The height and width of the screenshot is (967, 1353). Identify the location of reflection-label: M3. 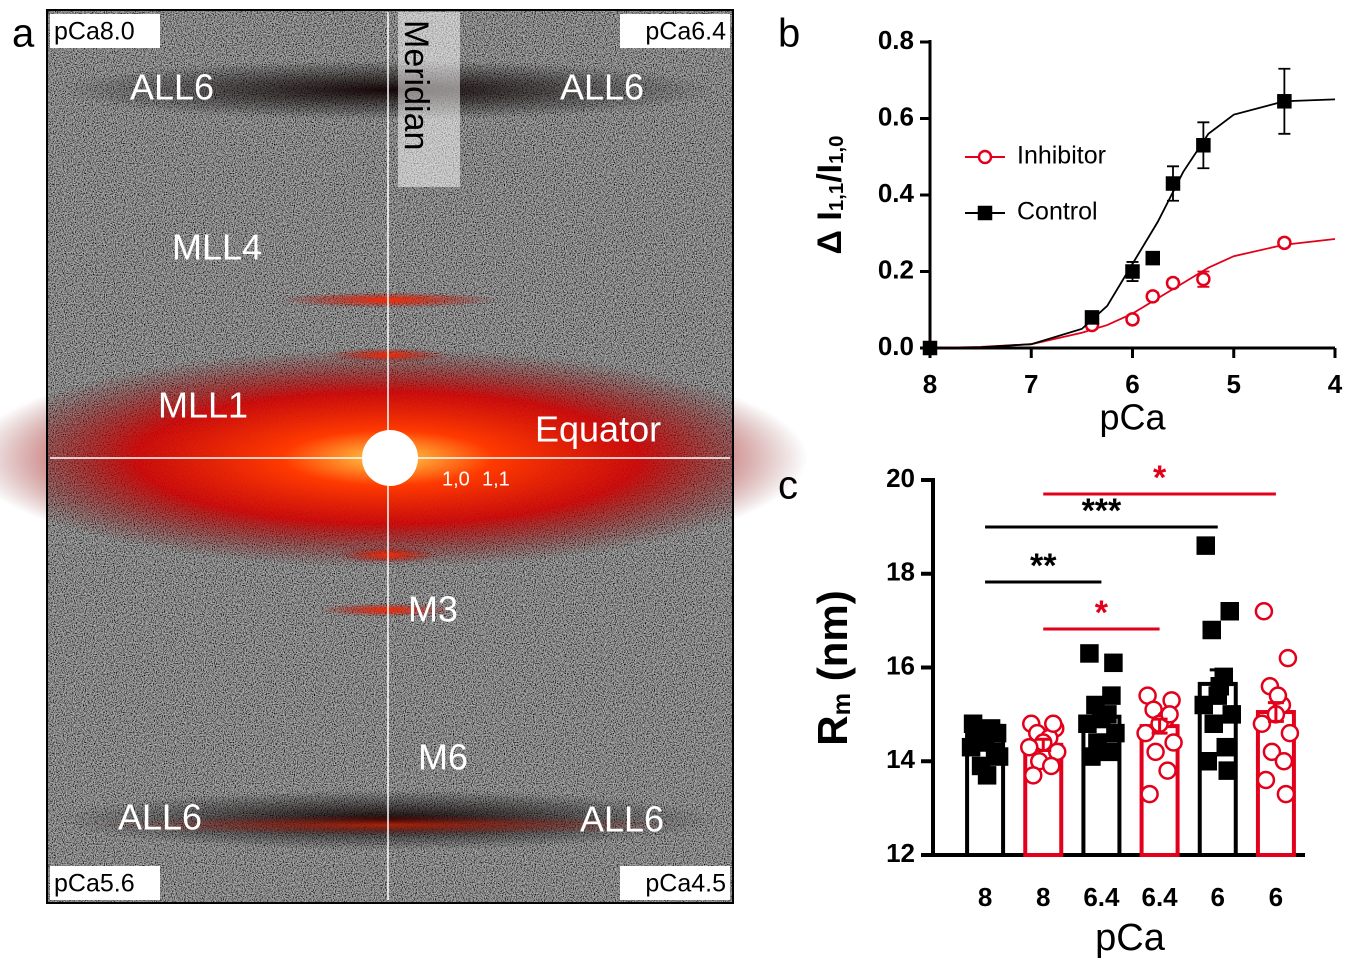
(433, 609).